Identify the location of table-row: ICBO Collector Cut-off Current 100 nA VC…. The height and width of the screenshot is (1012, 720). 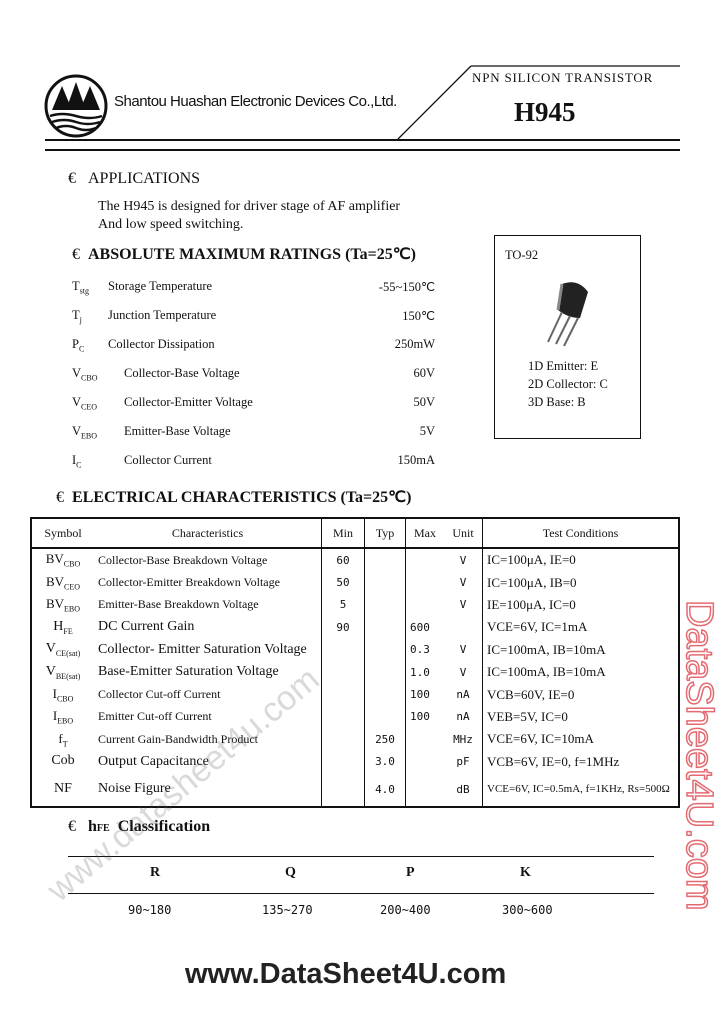
(355, 694).